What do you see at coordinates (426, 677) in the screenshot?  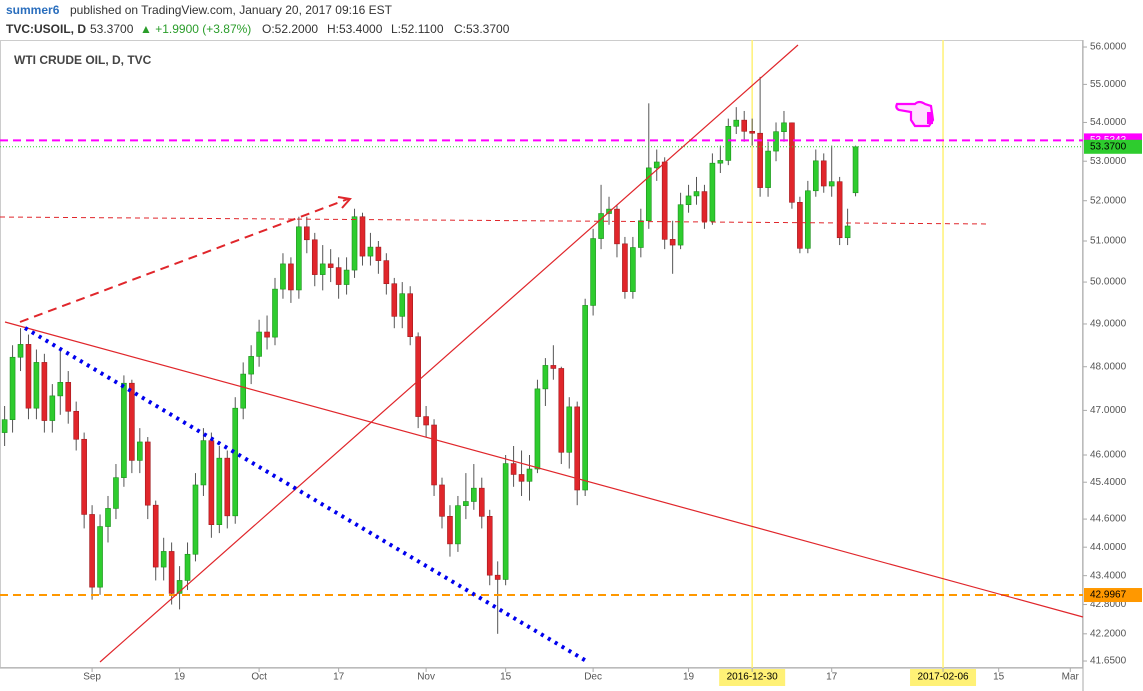 I see `x-tick-label: Nov` at bounding box center [426, 677].